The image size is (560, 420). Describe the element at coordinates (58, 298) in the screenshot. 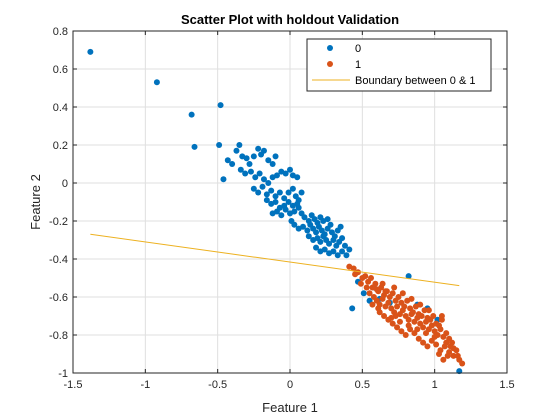

I see `y-tick-label: -0.6` at that location.